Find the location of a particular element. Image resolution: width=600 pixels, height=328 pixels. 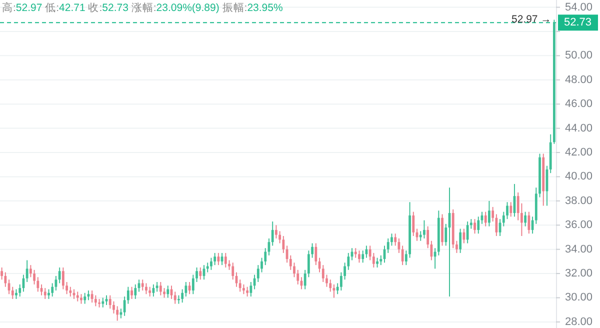

y-tick-label: 32.00 is located at coordinates (579, 274).